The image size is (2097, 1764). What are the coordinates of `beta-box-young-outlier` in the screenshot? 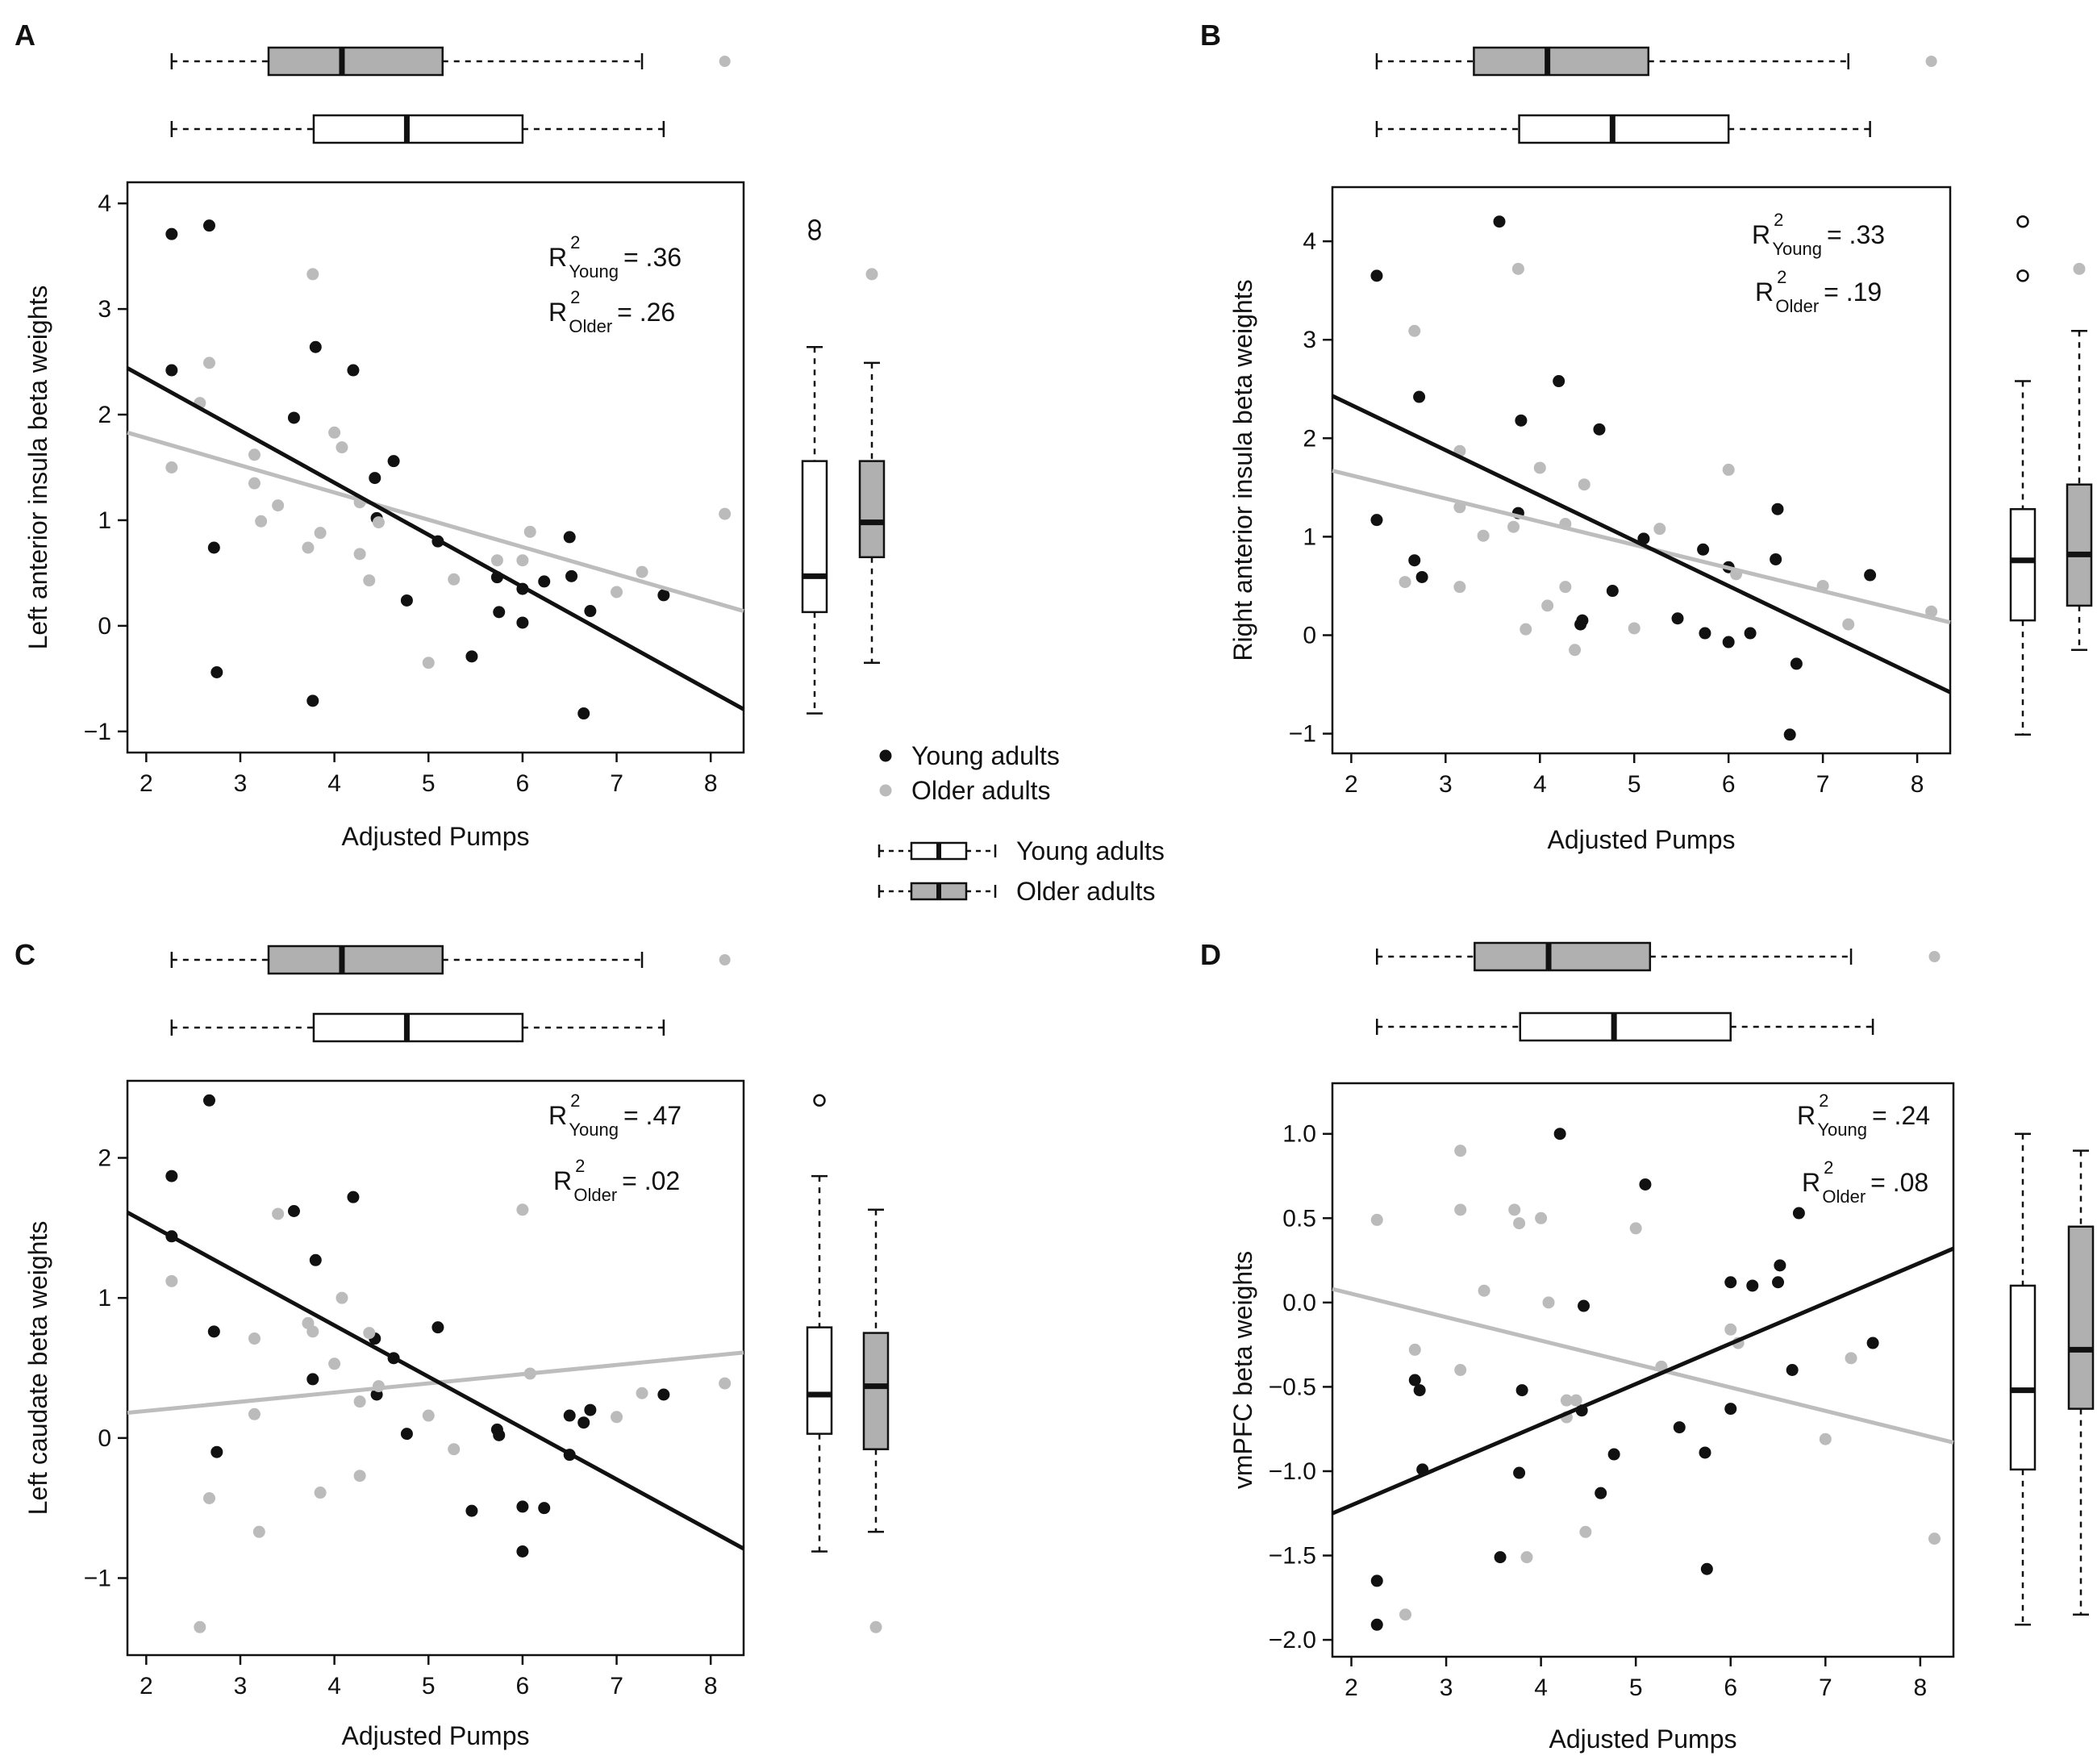 It's located at (819, 1101).